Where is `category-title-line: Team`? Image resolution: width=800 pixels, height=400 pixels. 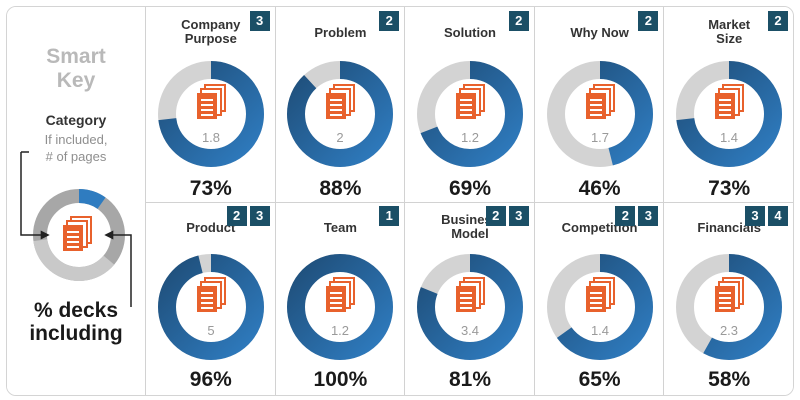 category-title-line: Team is located at coordinates (340, 227).